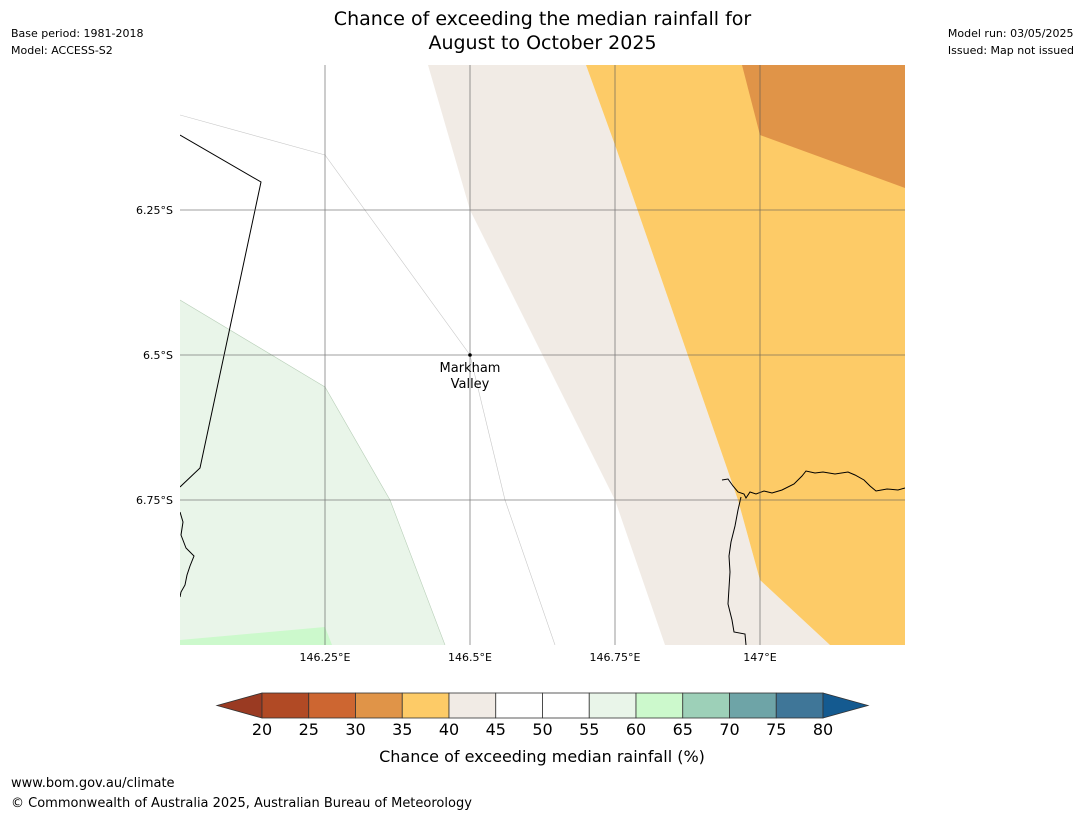  I want to click on colorbar-label: Chance of exceeding median rainfall (%), so click(542, 756).